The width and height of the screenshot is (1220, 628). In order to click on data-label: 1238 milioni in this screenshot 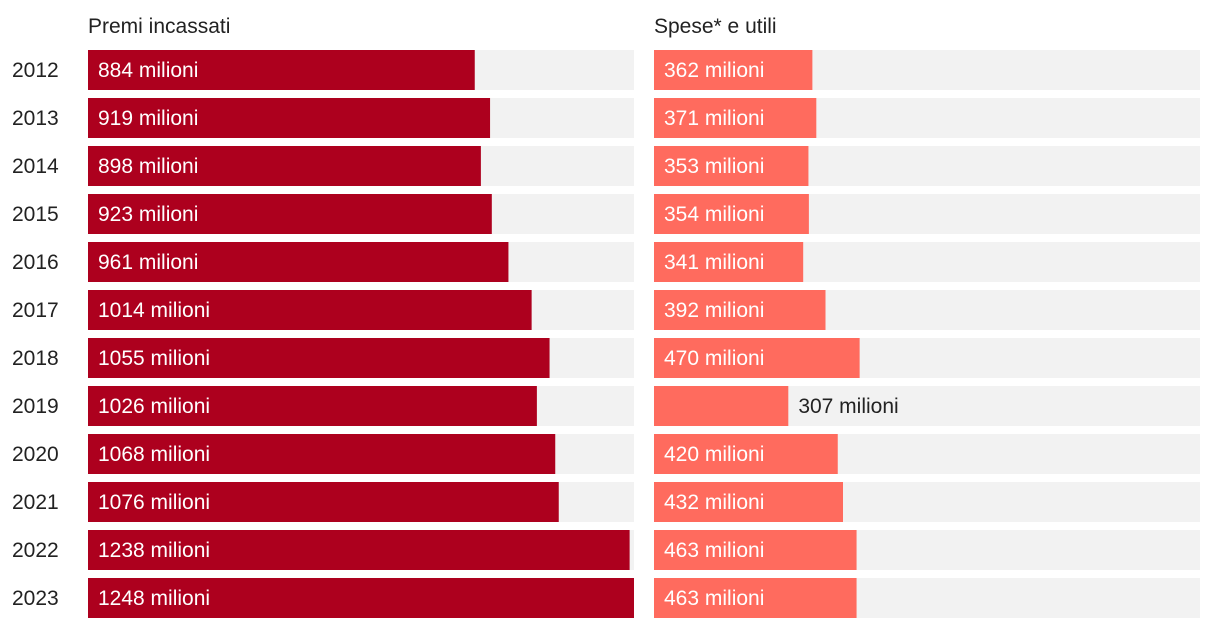, I will do `click(154, 550)`.